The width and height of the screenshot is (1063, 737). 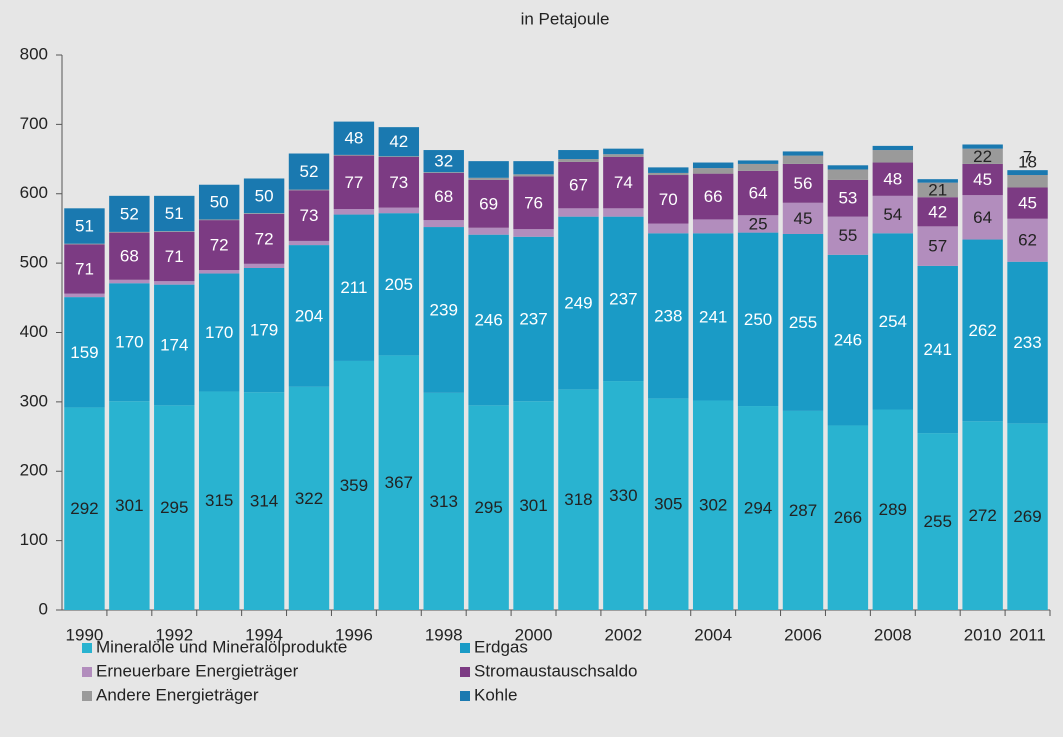 I want to click on x-tick-label: 2006, so click(x=803, y=634).